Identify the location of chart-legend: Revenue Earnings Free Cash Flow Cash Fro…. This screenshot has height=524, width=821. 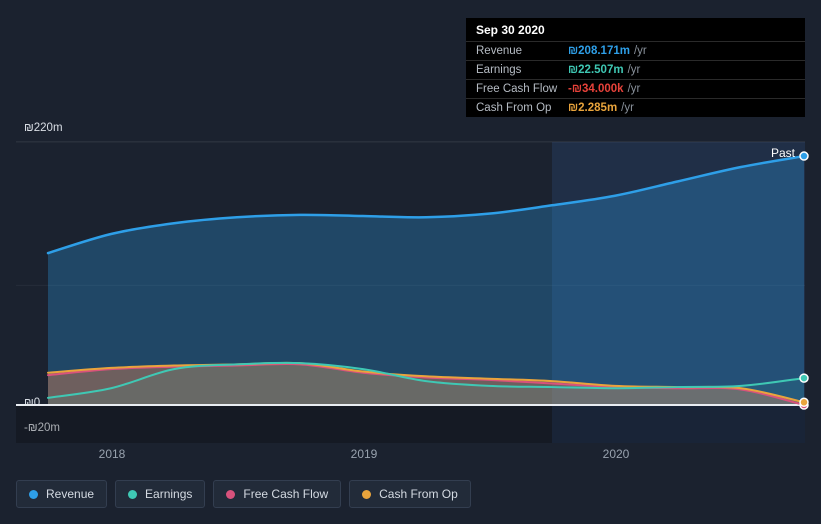
(243, 494).